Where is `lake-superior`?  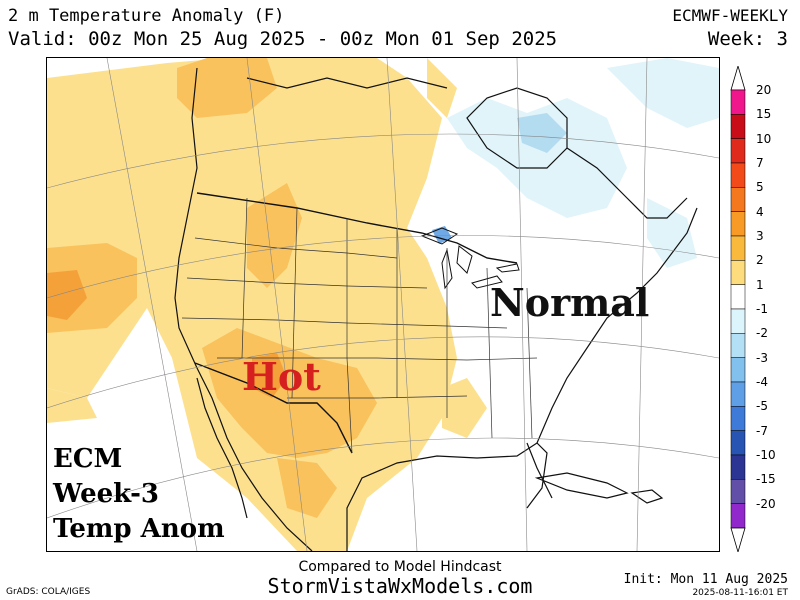 lake-superior is located at coordinates (439, 236).